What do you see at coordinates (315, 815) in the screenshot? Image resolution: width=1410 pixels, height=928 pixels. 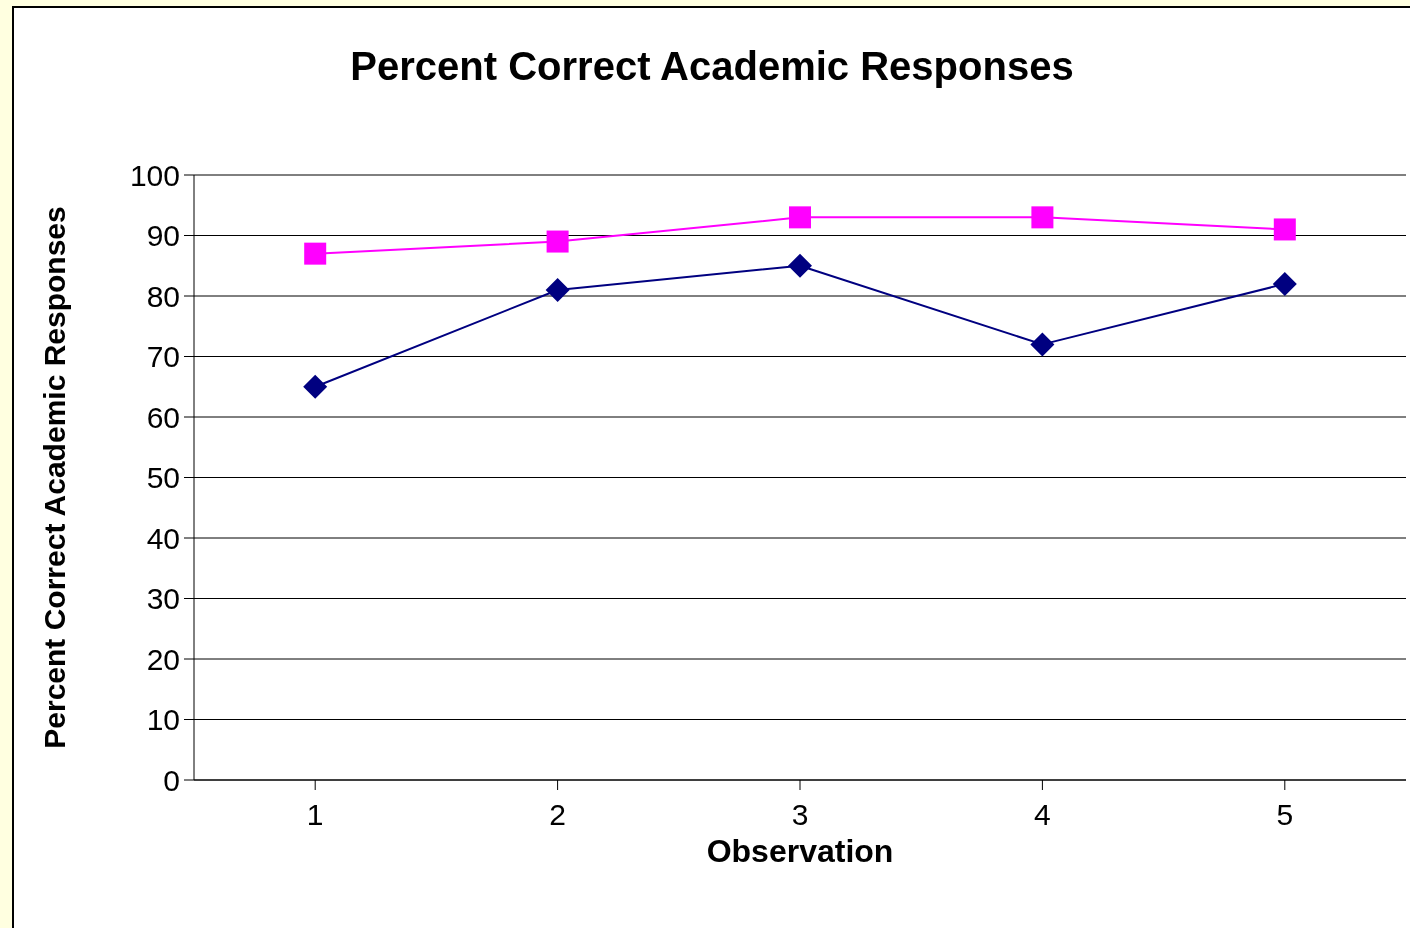 I see `x-tick-label: 1` at bounding box center [315, 815].